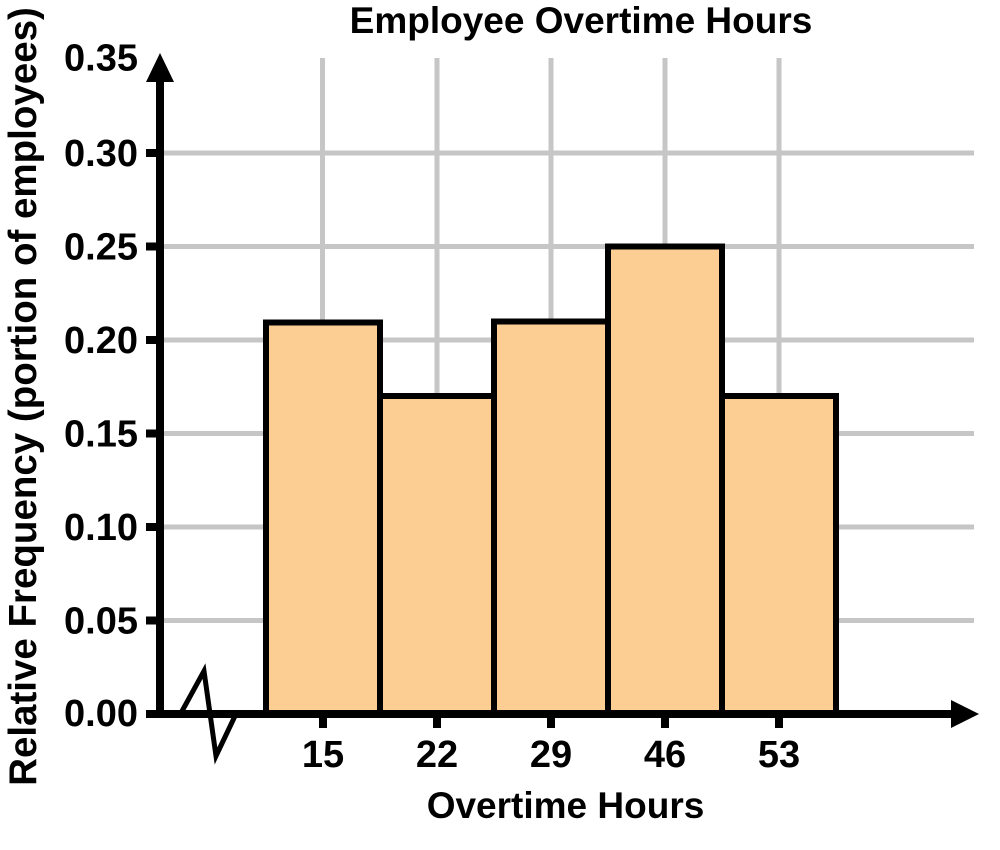 This screenshot has width=1000, height=850. What do you see at coordinates (551, 755) in the screenshot?
I see `svg-text: 29` at bounding box center [551, 755].